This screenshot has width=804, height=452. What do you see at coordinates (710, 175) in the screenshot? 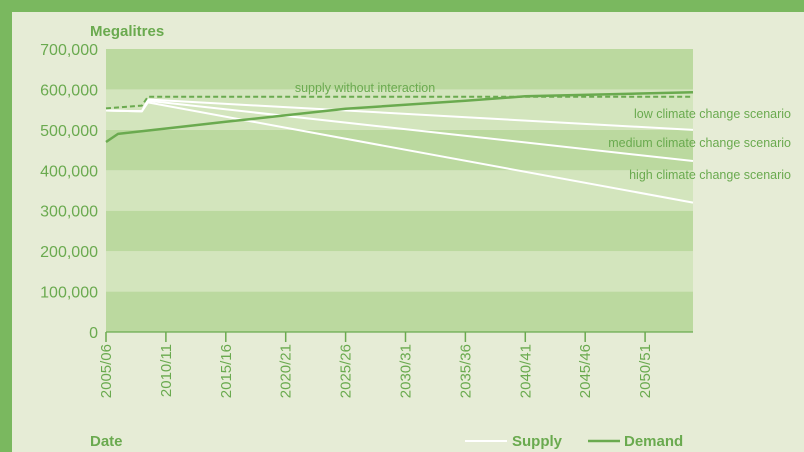
I see `series-annotation: high climate change scenario` at bounding box center [710, 175].